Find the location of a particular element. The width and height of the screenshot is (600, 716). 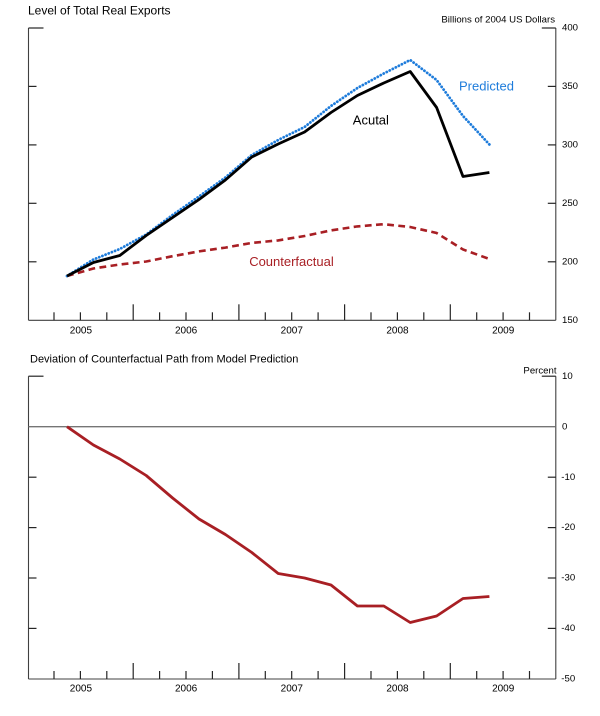

svg-text: 0 is located at coordinates (564, 426).